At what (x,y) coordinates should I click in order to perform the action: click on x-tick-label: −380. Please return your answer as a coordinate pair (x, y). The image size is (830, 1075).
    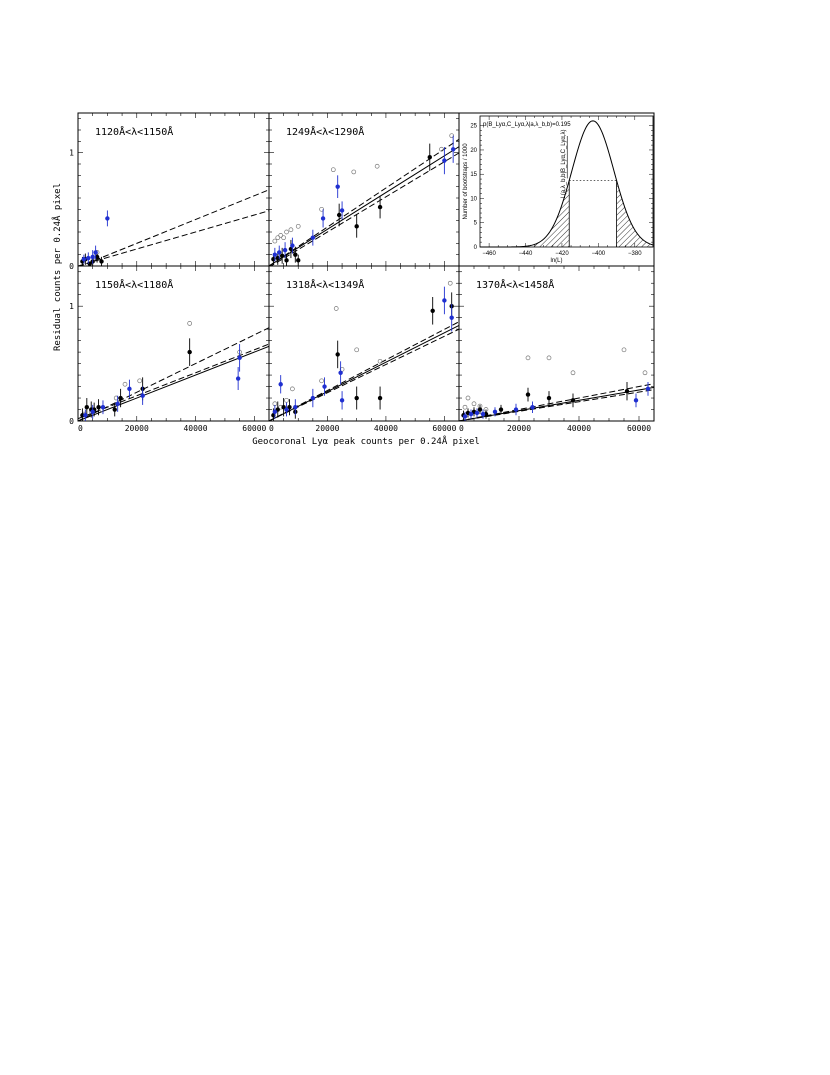
    Looking at the image, I should click on (635, 254).